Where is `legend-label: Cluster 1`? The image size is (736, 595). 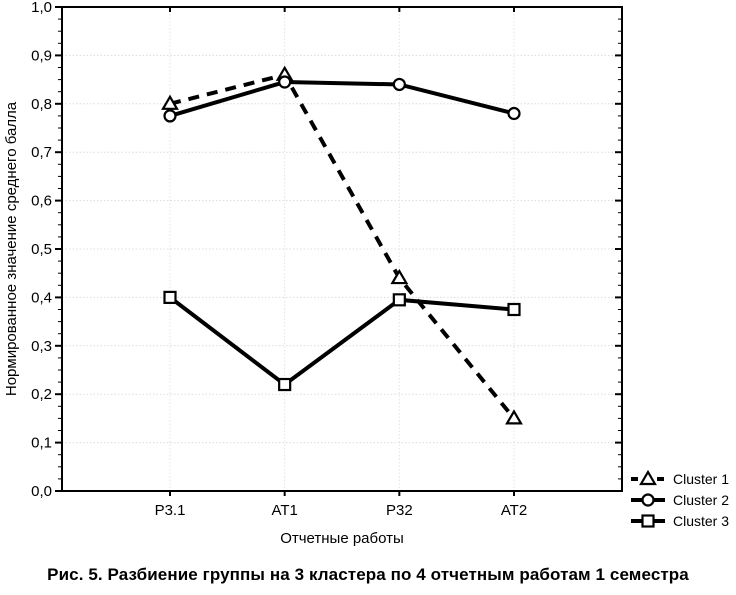 legend-label: Cluster 1 is located at coordinates (701, 479).